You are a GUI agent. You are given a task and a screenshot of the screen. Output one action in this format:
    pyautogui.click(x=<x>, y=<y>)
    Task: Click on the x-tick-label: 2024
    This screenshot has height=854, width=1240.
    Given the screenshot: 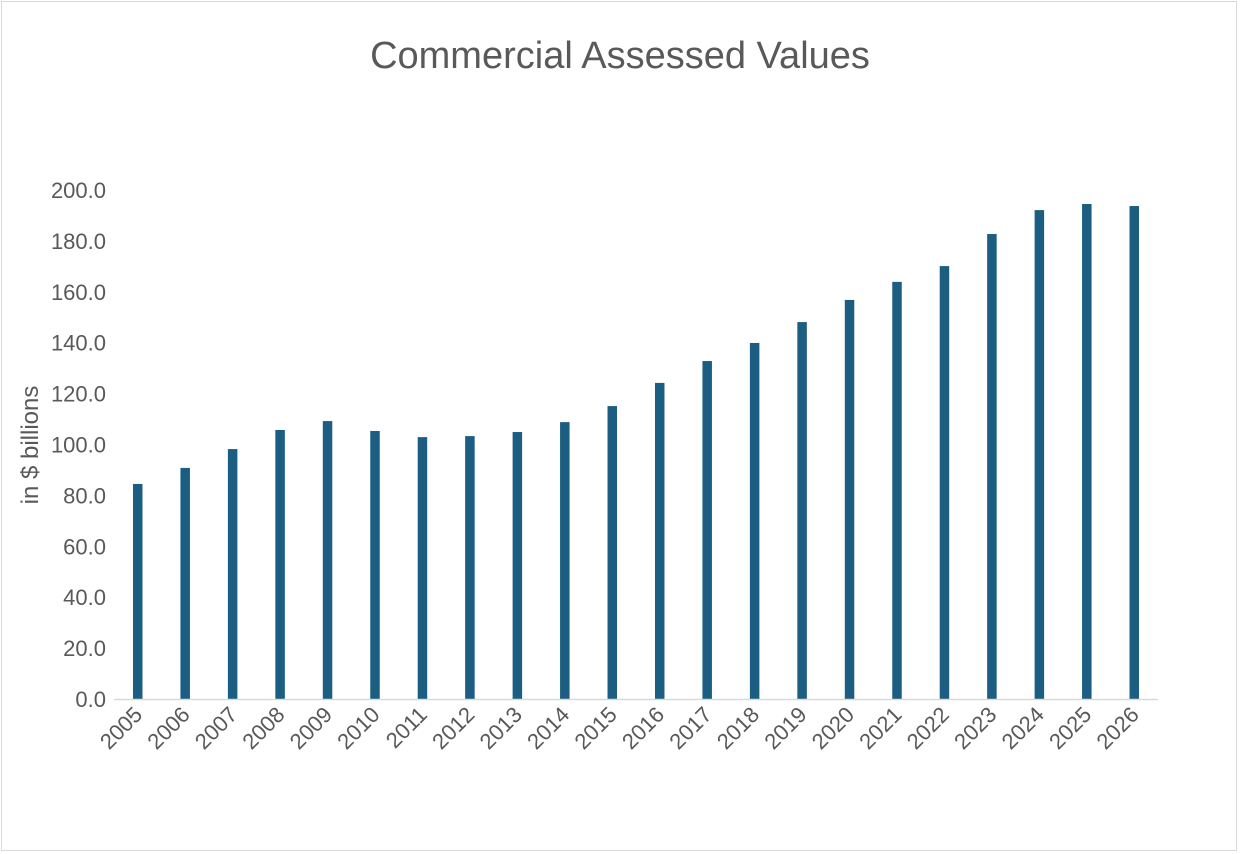 What is the action you would take?
    pyautogui.click(x=1023, y=728)
    